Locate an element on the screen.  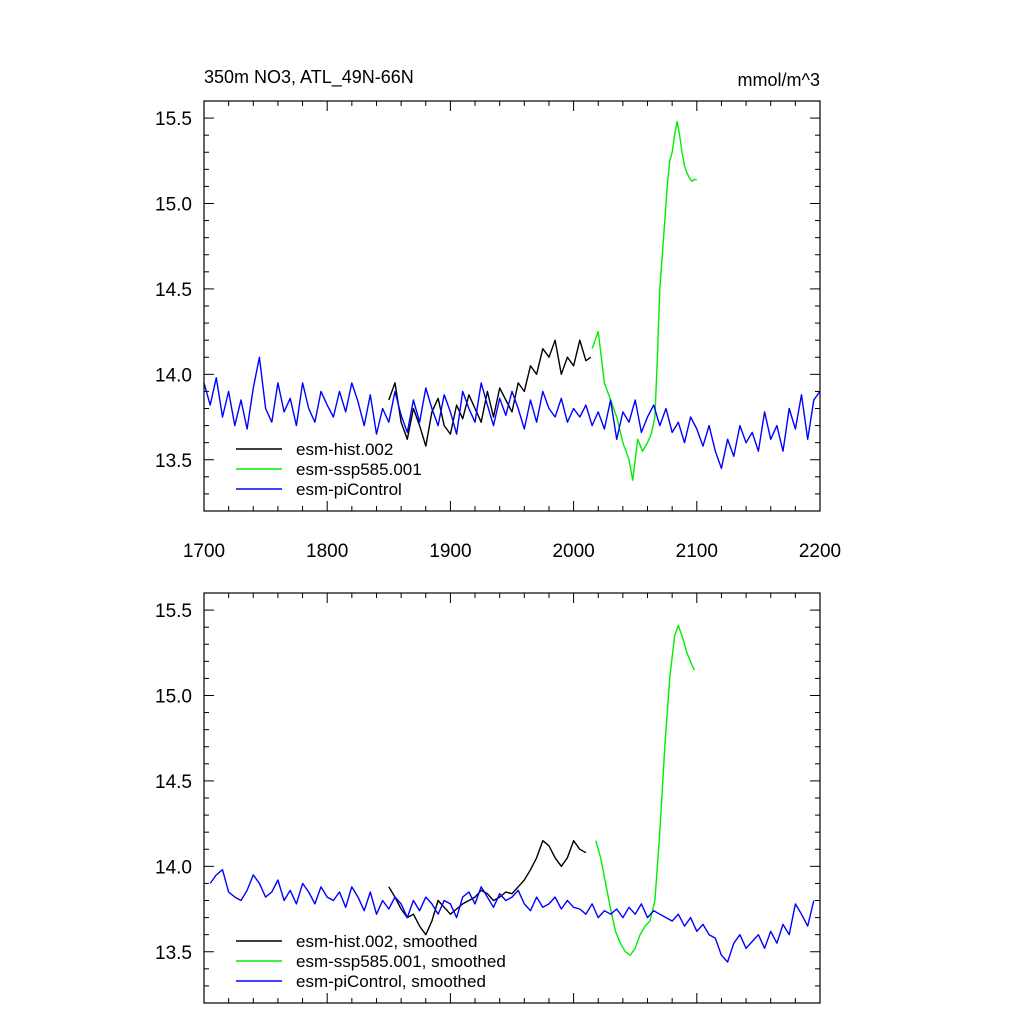
legend-label: esm-piControl, smoothed is located at coordinates (391, 981).